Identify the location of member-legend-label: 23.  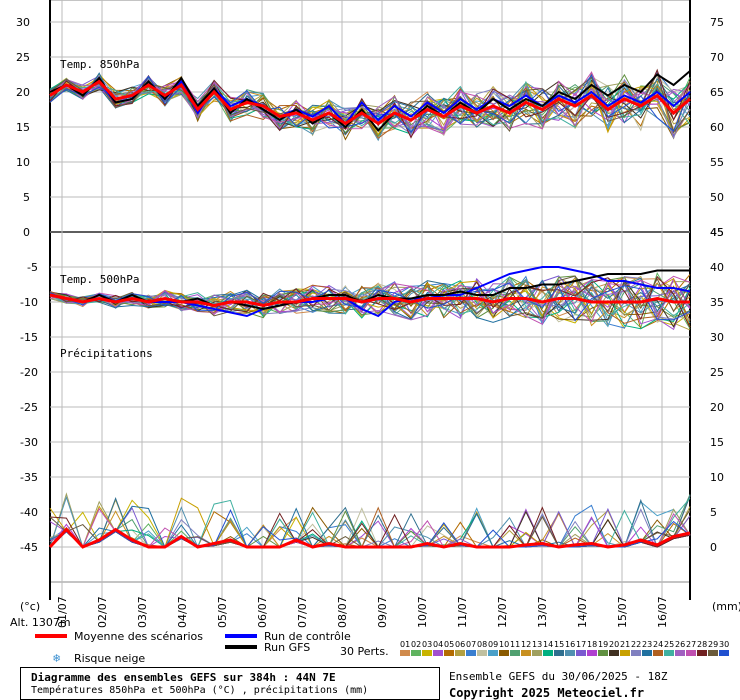
(647, 644).